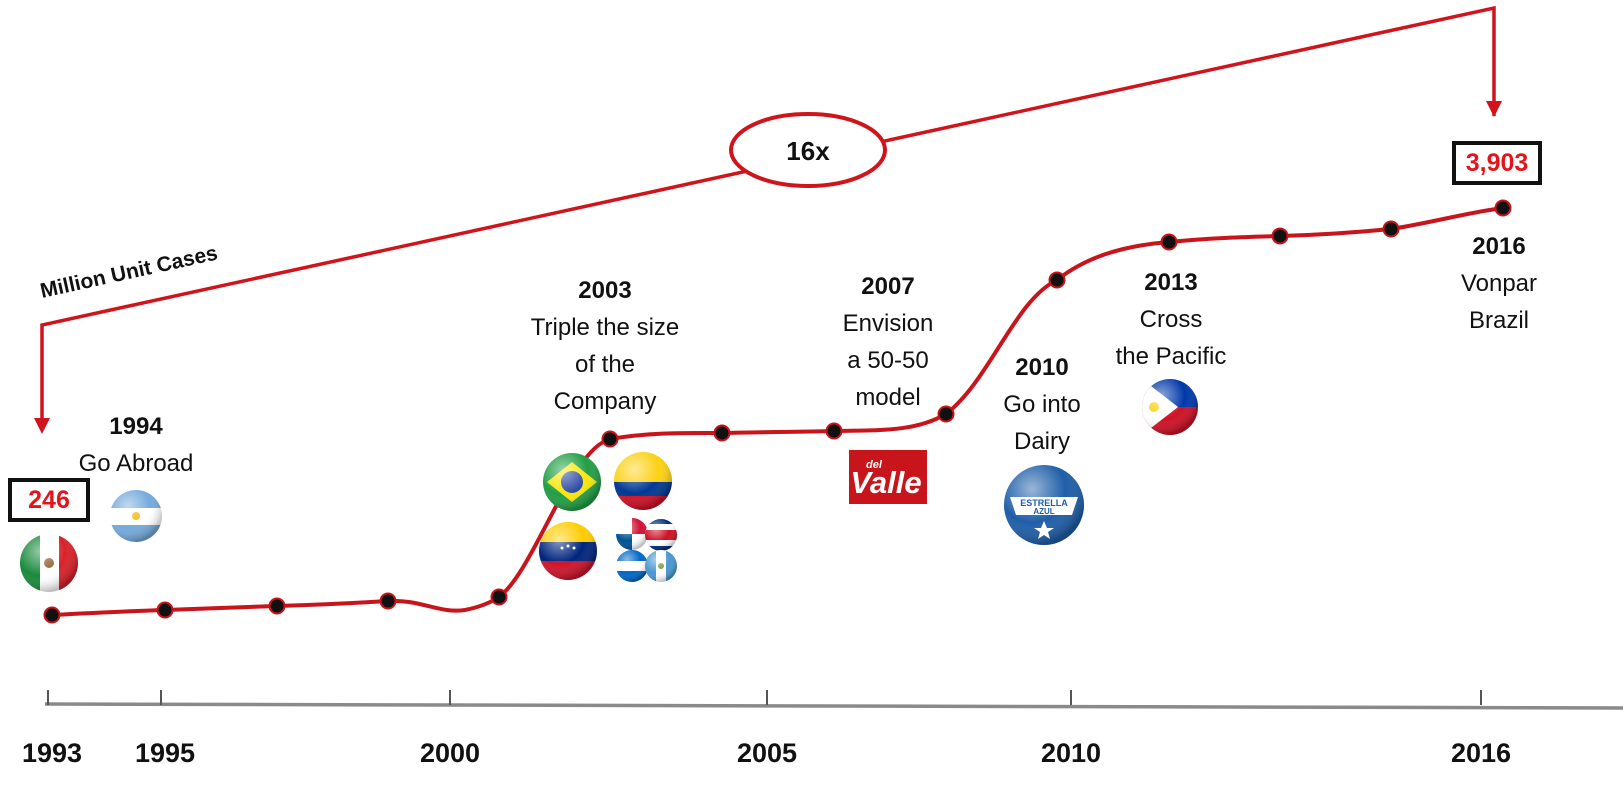 The width and height of the screenshot is (1623, 805). Describe the element at coordinates (136, 463) in the screenshot. I see `milestone-text: Go Abroad` at that location.